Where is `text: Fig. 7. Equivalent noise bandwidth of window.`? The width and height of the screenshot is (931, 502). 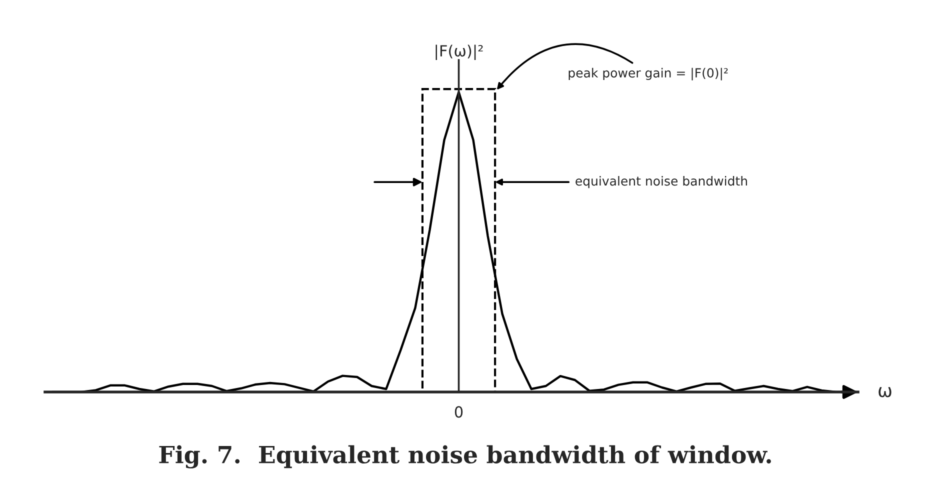 text: Fig. 7. Equivalent noise bandwidth of window. is located at coordinates (465, 456).